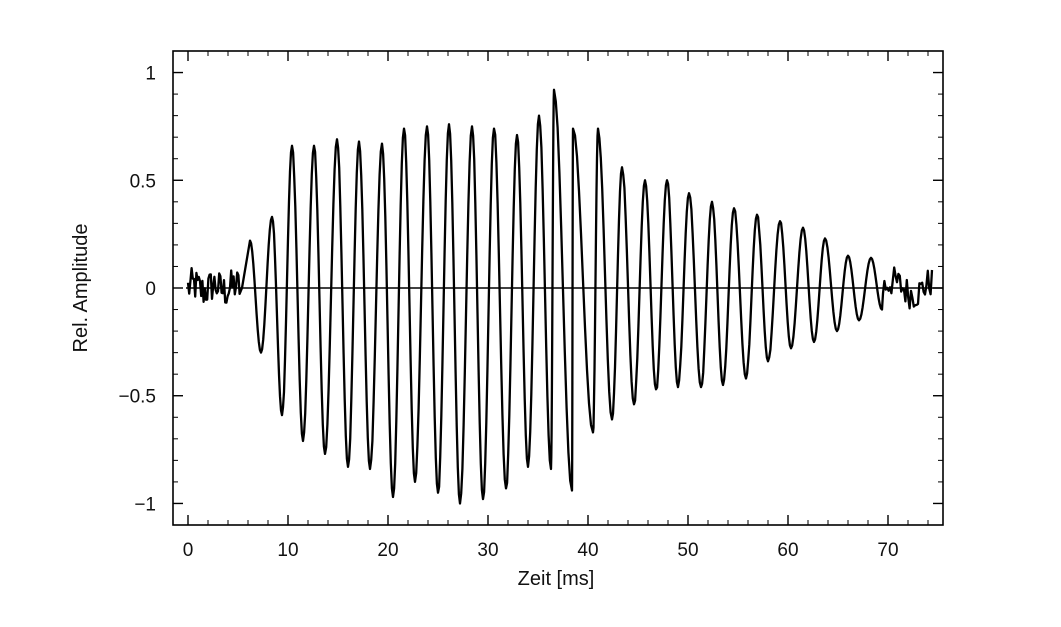 The height and width of the screenshot is (627, 1061). What do you see at coordinates (687, 550) in the screenshot?
I see `x-tick-label: 50` at bounding box center [687, 550].